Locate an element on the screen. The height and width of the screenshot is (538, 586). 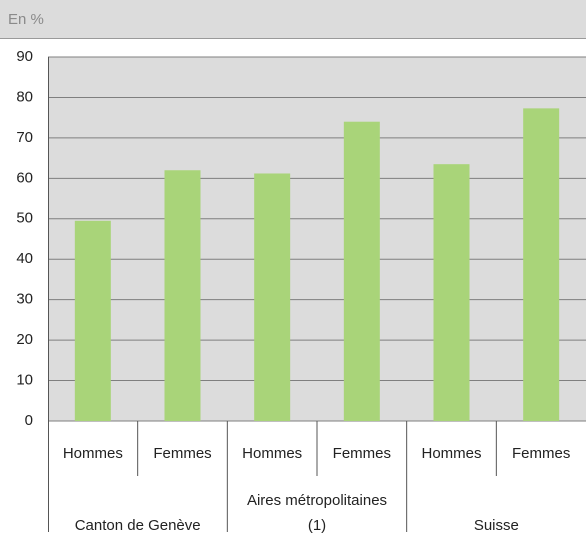
group-label: Suisse is located at coordinates (496, 525).